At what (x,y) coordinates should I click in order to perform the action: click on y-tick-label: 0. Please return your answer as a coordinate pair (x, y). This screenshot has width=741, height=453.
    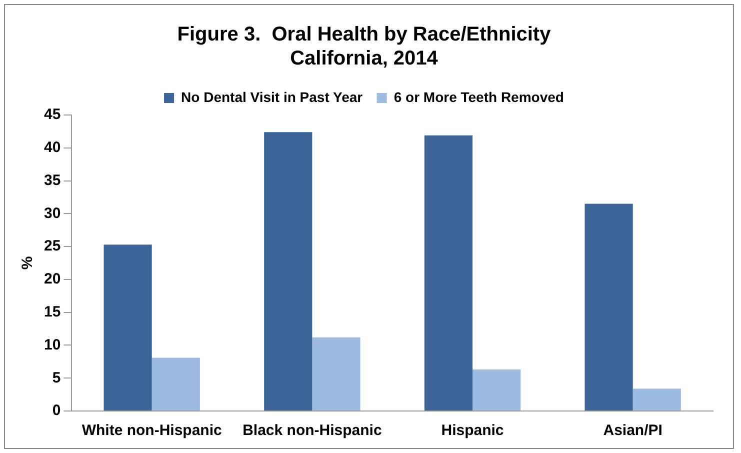
    Looking at the image, I should click on (56, 411).